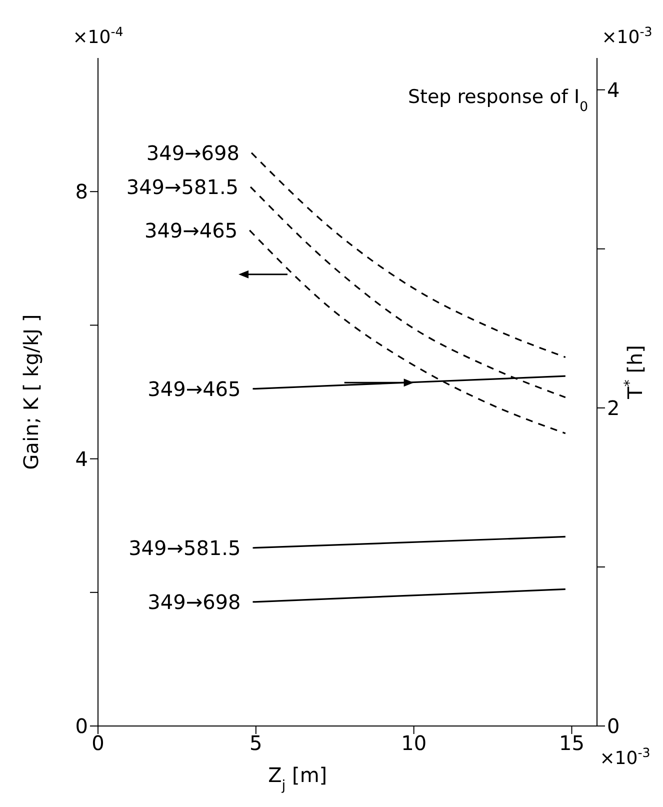  What do you see at coordinates (256, 743) in the screenshot?
I see `x-tick-label: 5` at bounding box center [256, 743].